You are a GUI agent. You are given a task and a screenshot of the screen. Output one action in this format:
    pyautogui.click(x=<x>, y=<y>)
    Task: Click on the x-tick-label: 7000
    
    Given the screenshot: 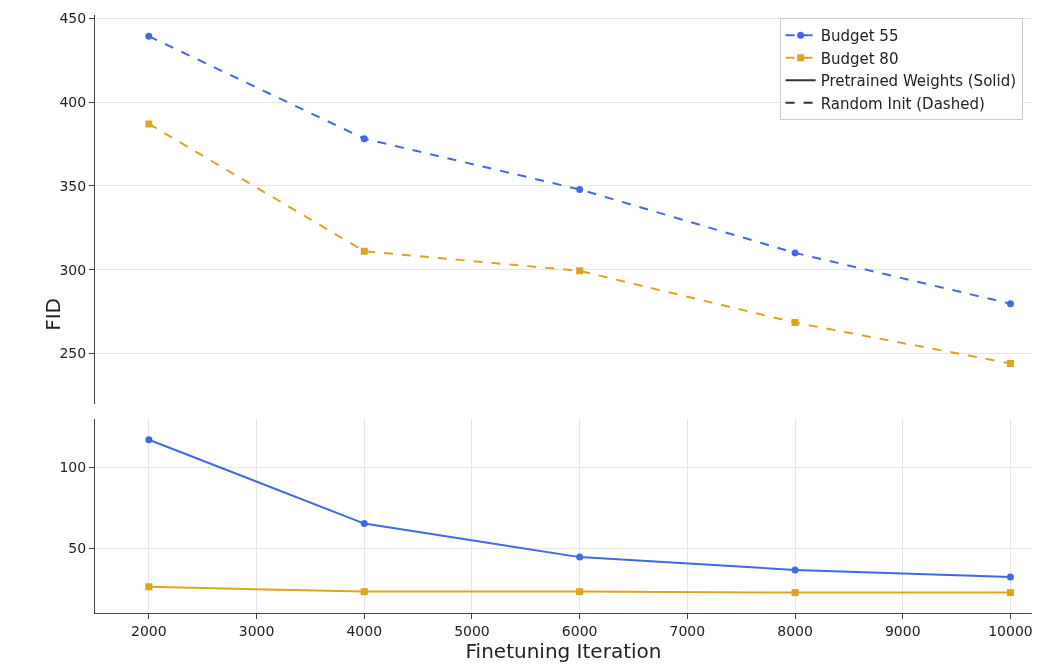 What is the action you would take?
    pyautogui.click(x=687, y=630)
    